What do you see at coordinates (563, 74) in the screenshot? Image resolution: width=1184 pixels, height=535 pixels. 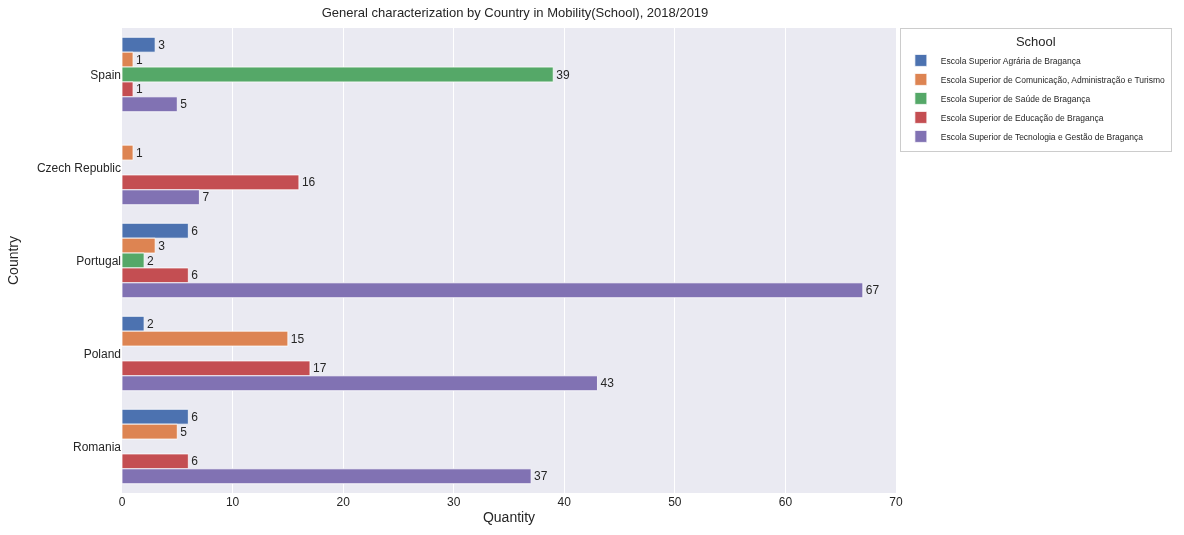 I see `data-label: 39` at bounding box center [563, 74].